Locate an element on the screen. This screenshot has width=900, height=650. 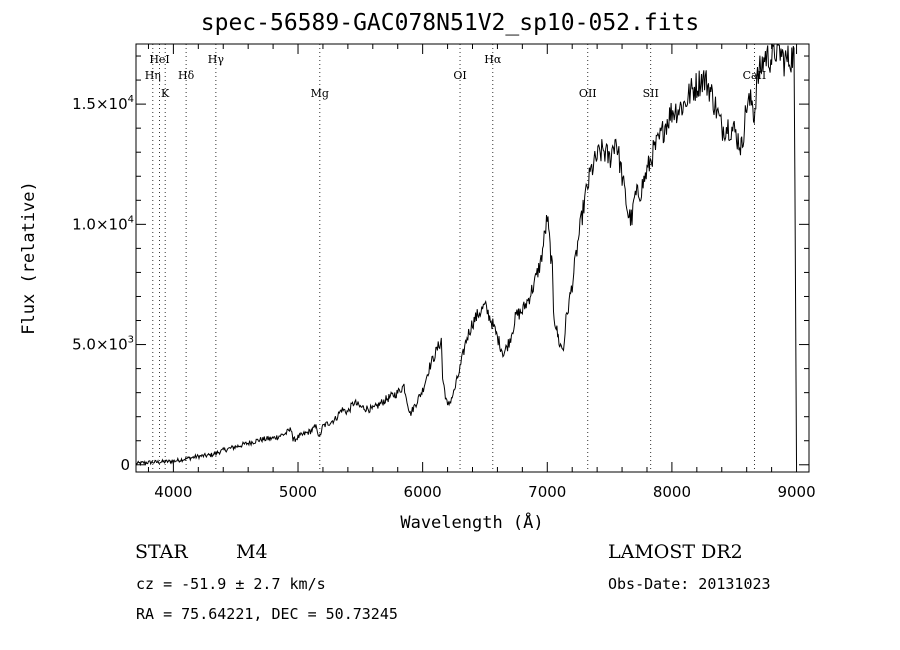
x-axis-label: Wavelength (Å) is located at coordinates (471, 522).